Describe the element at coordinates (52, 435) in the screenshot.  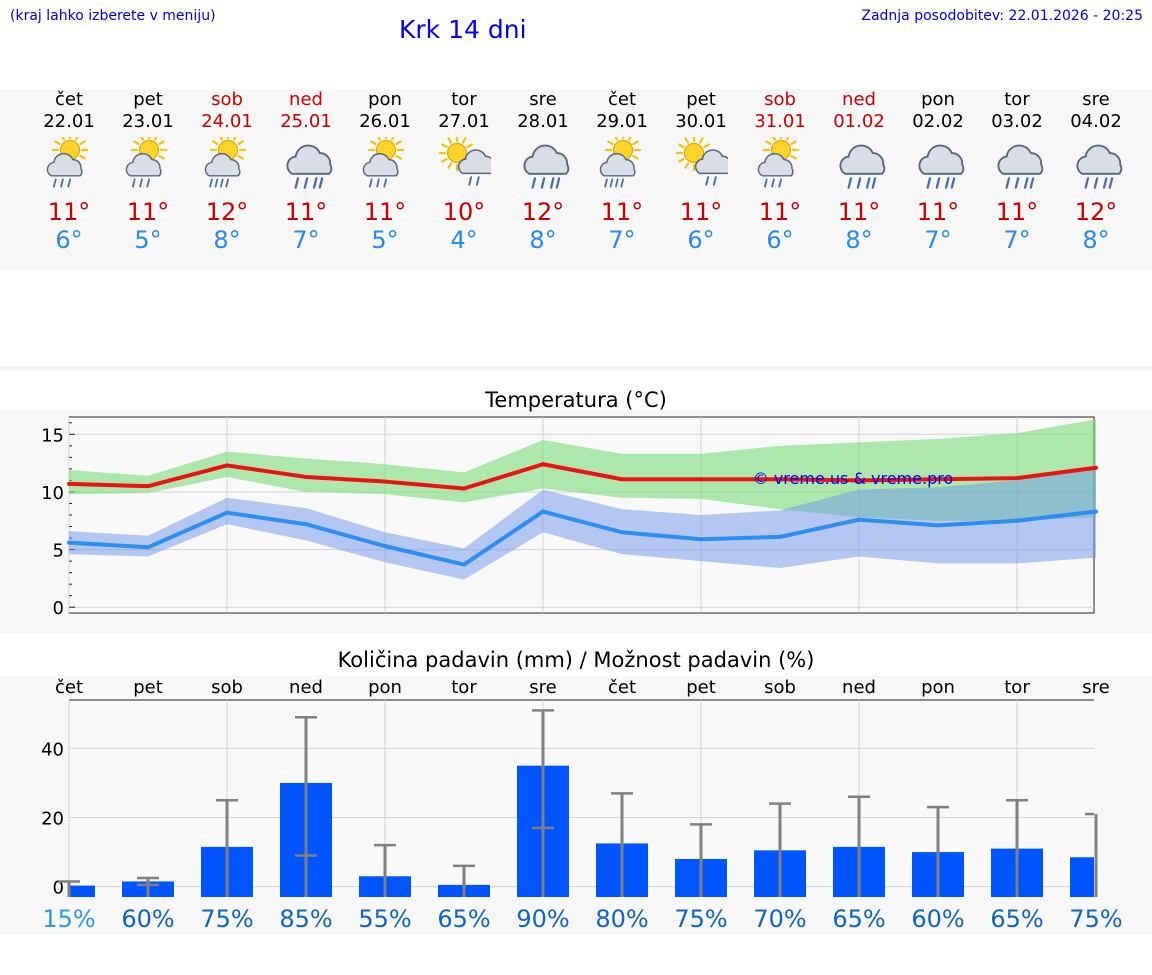
I see `temperature-tick-label: 15` at that location.